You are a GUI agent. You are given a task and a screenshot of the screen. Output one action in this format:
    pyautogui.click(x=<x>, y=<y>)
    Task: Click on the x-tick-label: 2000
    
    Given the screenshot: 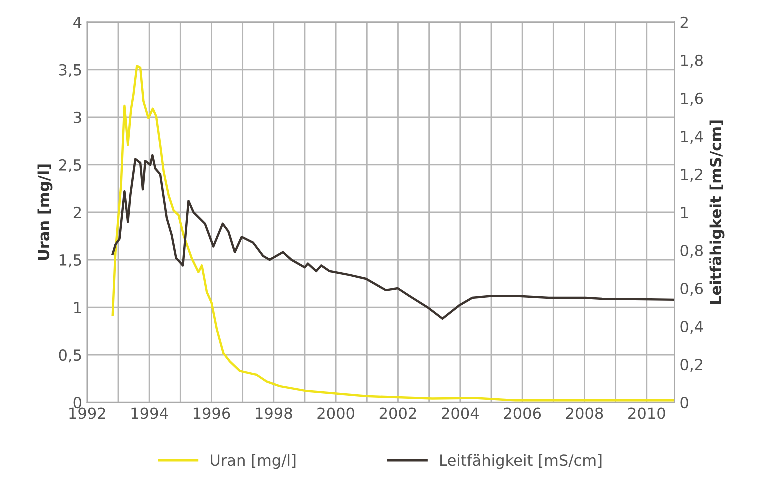 What is the action you would take?
    pyautogui.click(x=336, y=414)
    